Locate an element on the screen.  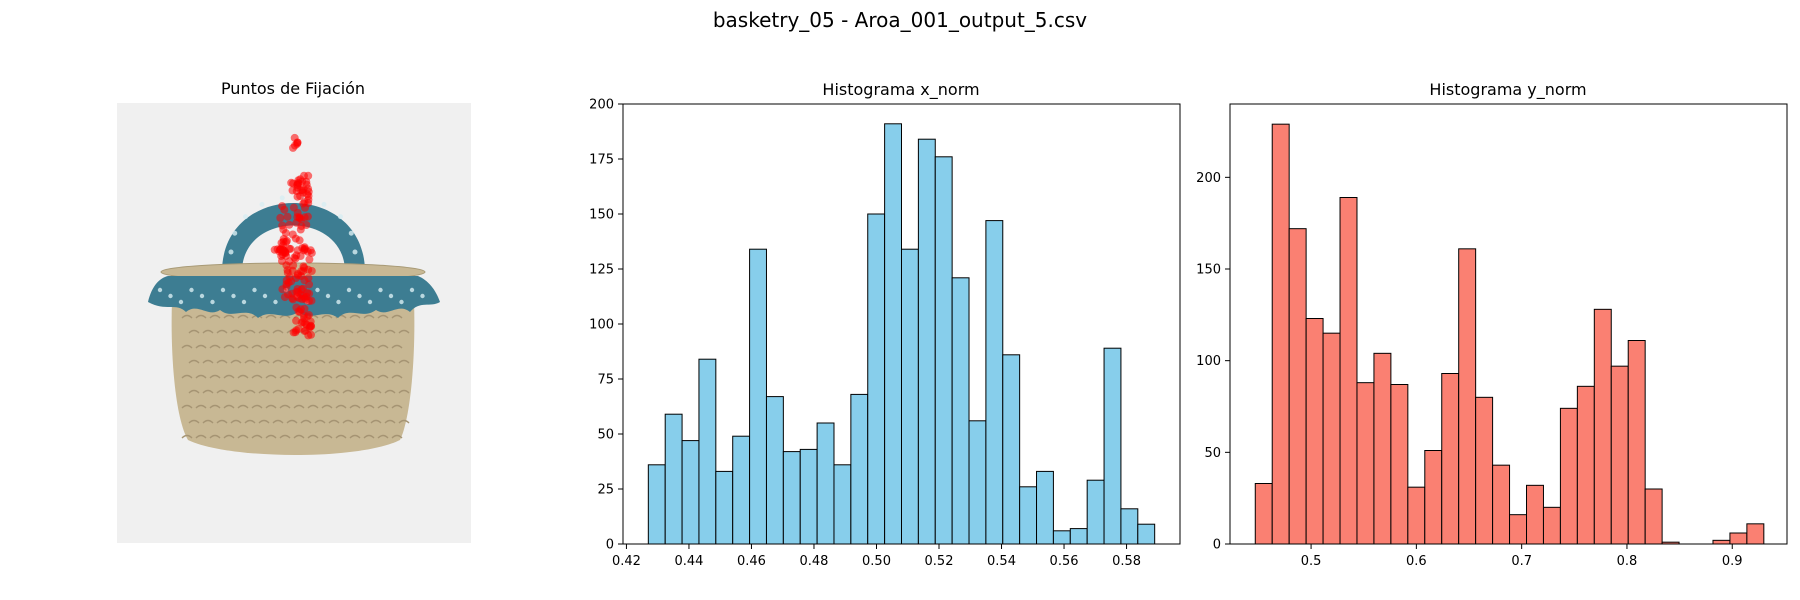
basket-body is located at coordinates (293, 377).